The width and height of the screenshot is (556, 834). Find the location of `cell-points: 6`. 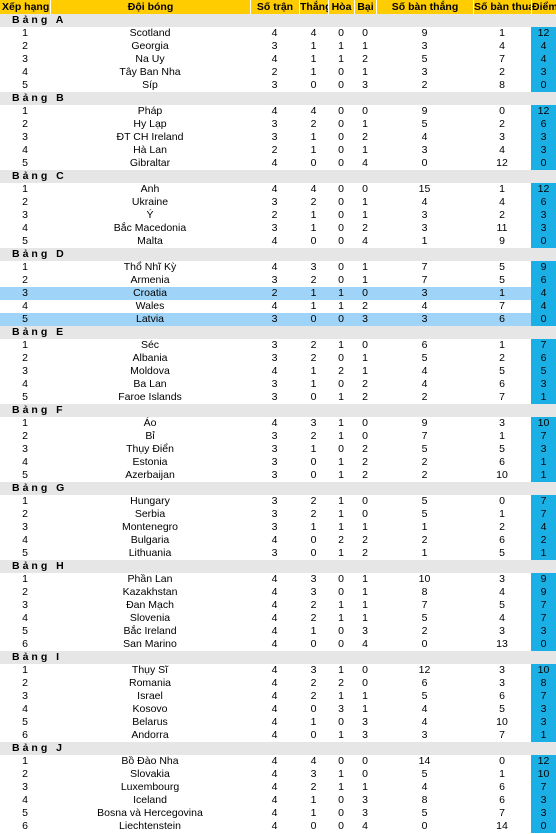

cell-points: 6 is located at coordinates (543, 280).